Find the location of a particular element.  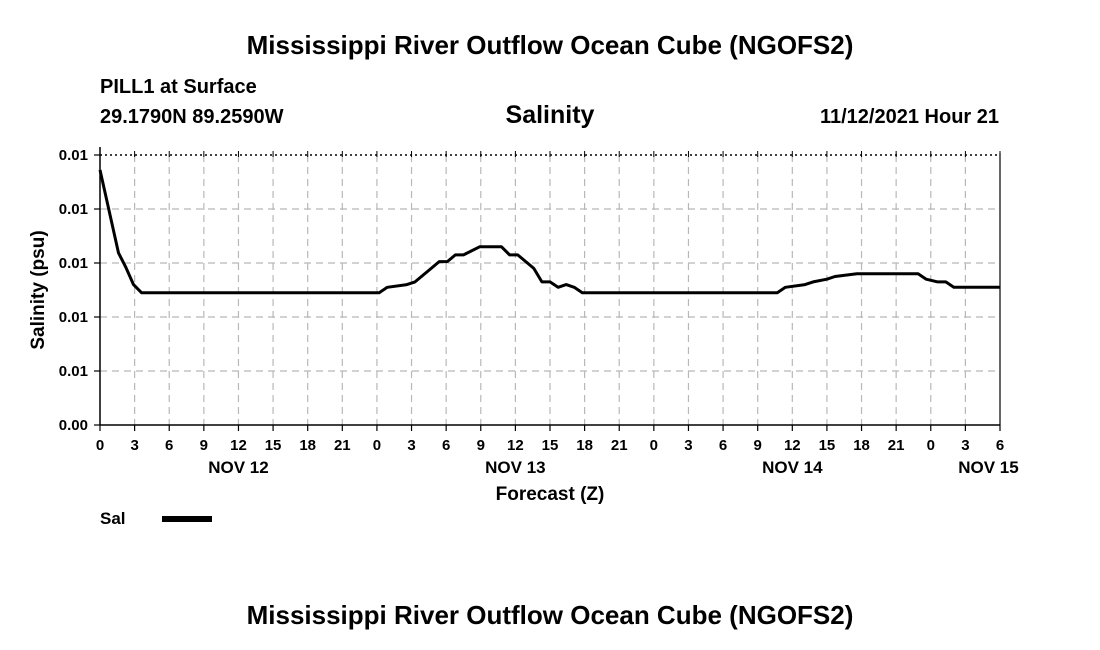

y-tick-label: 0.00 is located at coordinates (73, 425).